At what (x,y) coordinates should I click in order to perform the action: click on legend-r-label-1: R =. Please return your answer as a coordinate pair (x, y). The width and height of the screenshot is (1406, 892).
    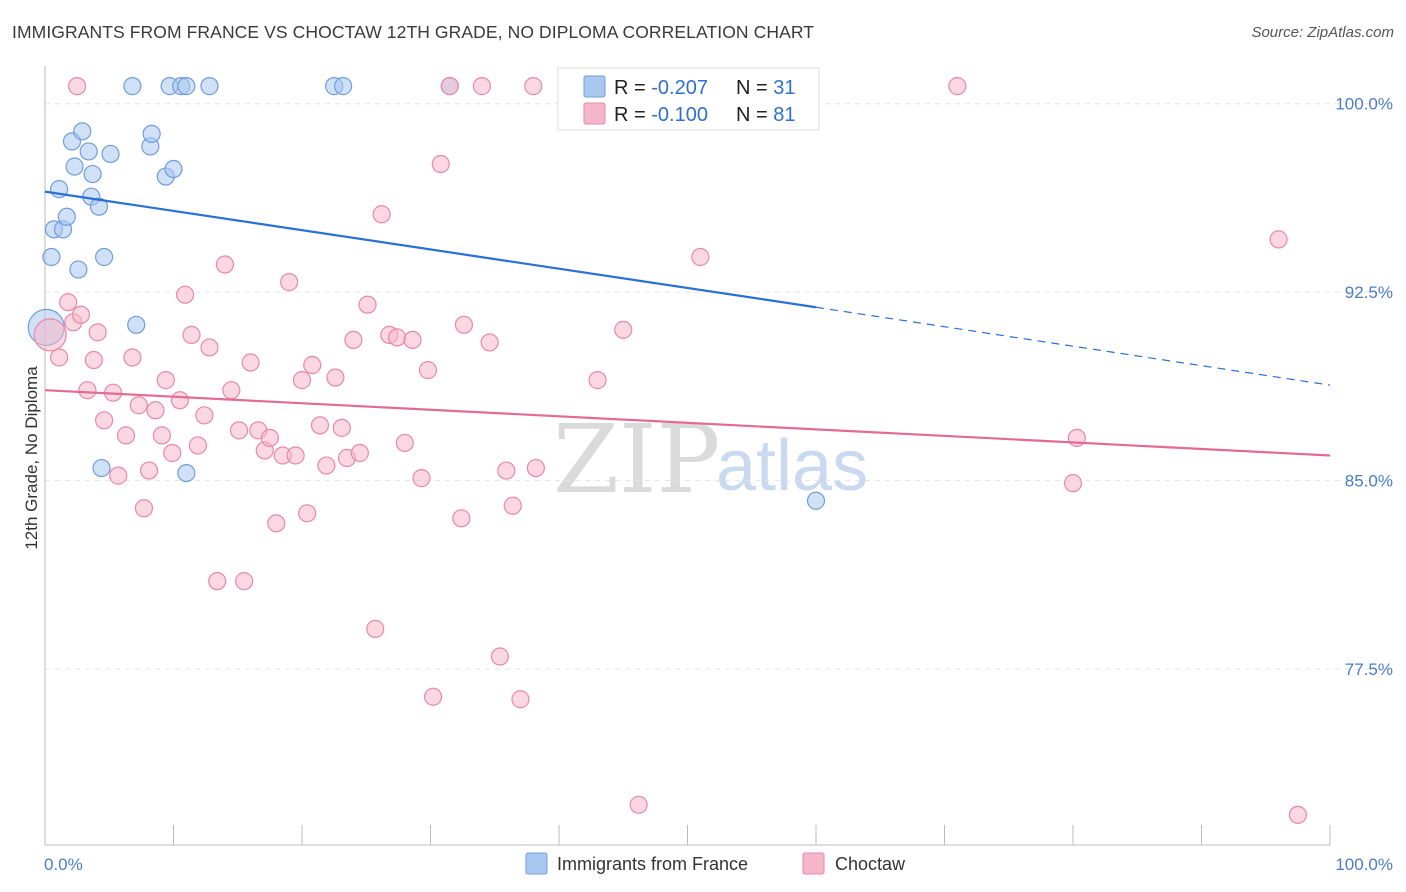
    Looking at the image, I should click on (632, 88).